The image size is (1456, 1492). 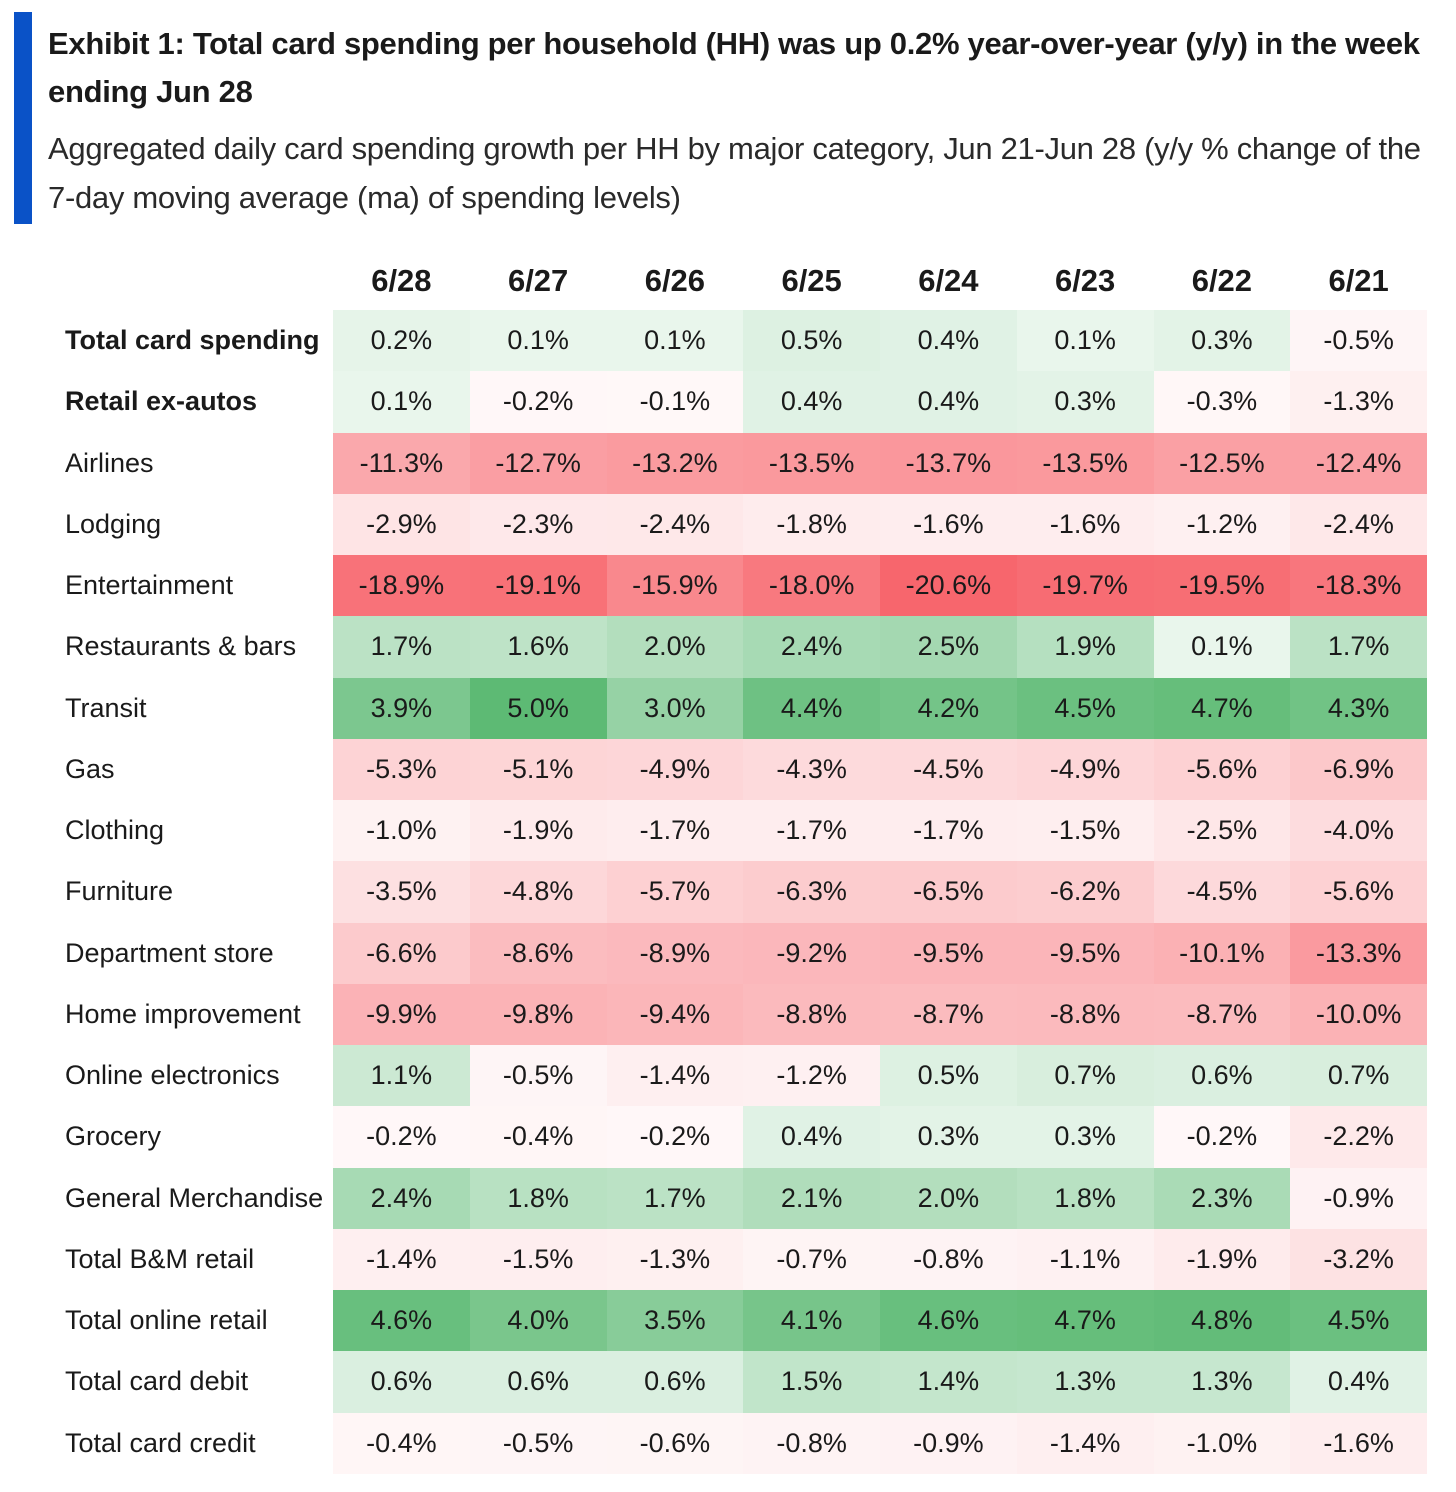 I want to click on heatmap-cell: -19.5%, so click(x=1222, y=586).